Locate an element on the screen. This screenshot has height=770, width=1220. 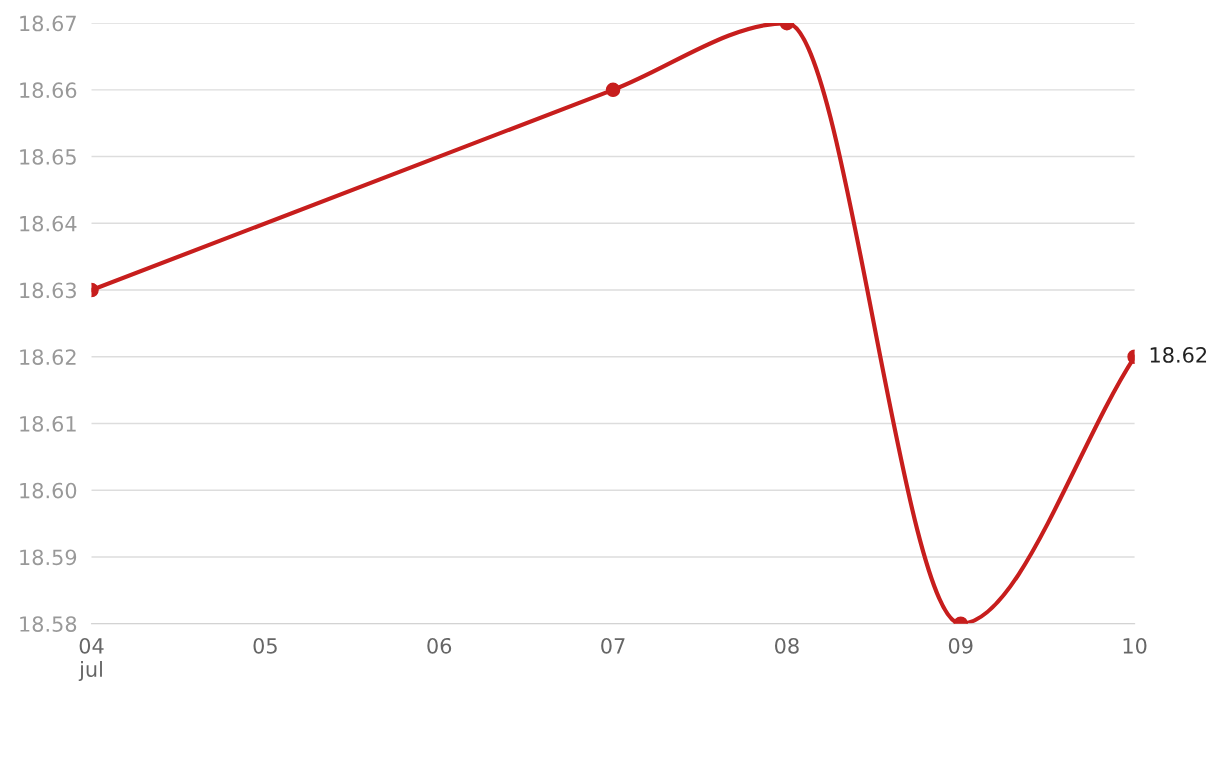
y-tick-label: 18.66 is located at coordinates (48, 90).